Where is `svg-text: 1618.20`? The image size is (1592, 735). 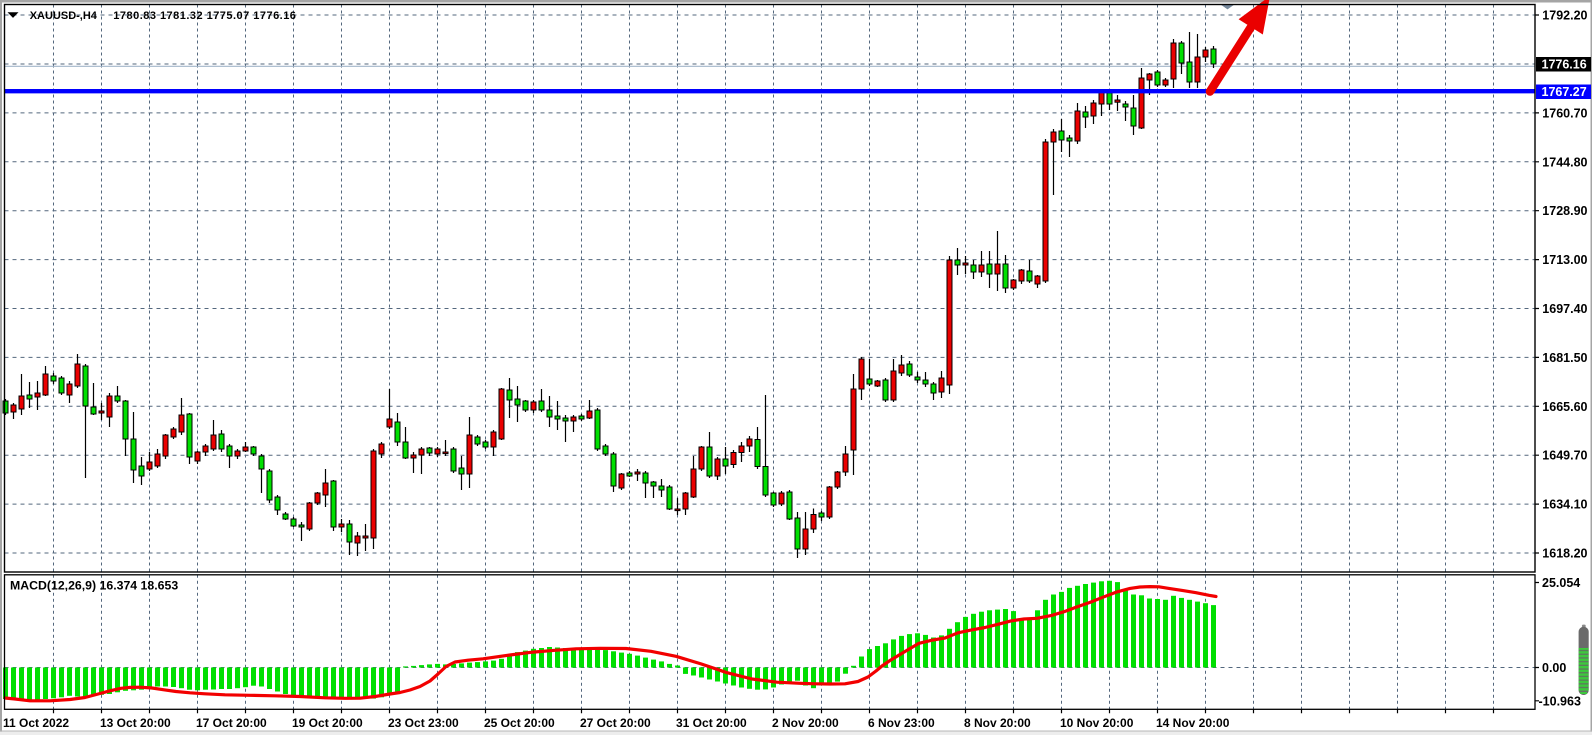
svg-text: 1618.20 is located at coordinates (1564, 554).